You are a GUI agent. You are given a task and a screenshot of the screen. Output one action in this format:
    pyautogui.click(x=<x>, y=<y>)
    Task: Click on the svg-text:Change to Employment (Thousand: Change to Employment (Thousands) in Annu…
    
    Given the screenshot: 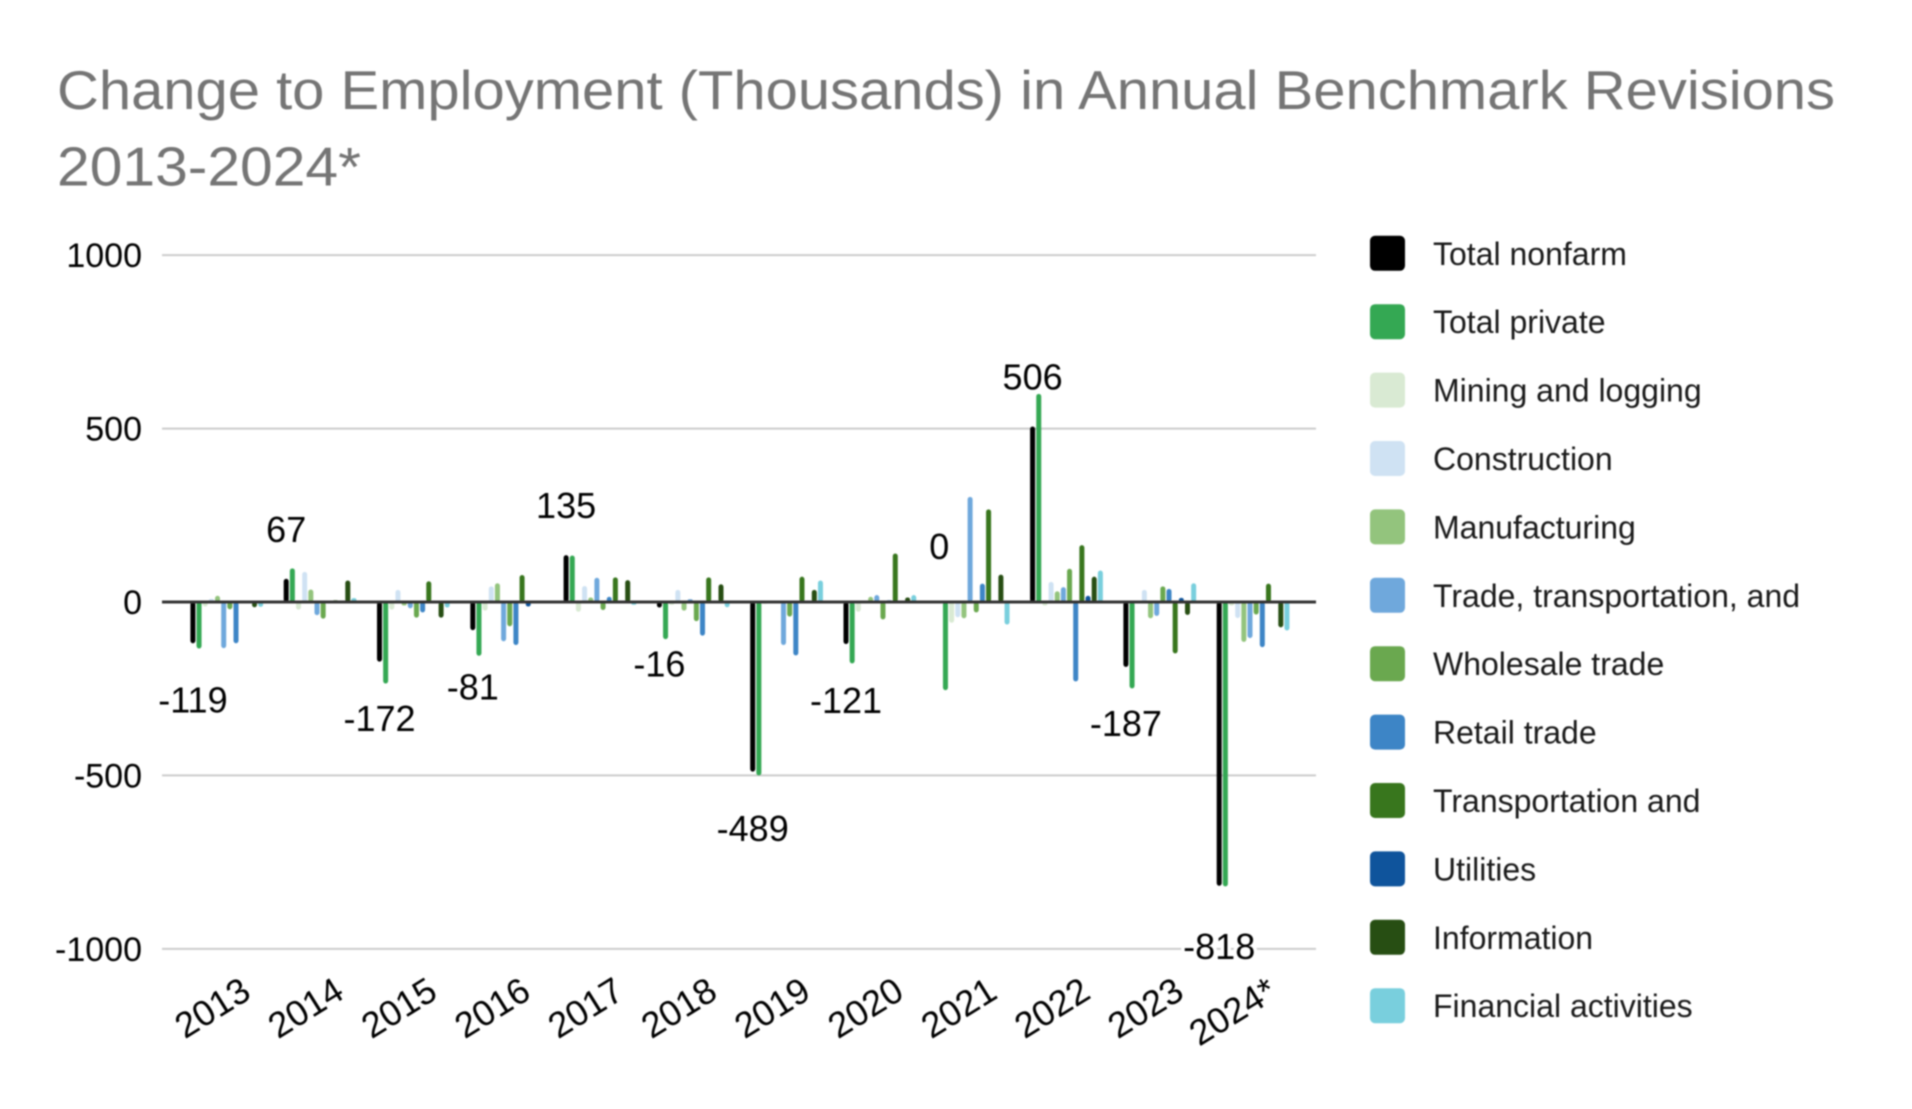 What is the action you would take?
    pyautogui.click(x=946, y=90)
    